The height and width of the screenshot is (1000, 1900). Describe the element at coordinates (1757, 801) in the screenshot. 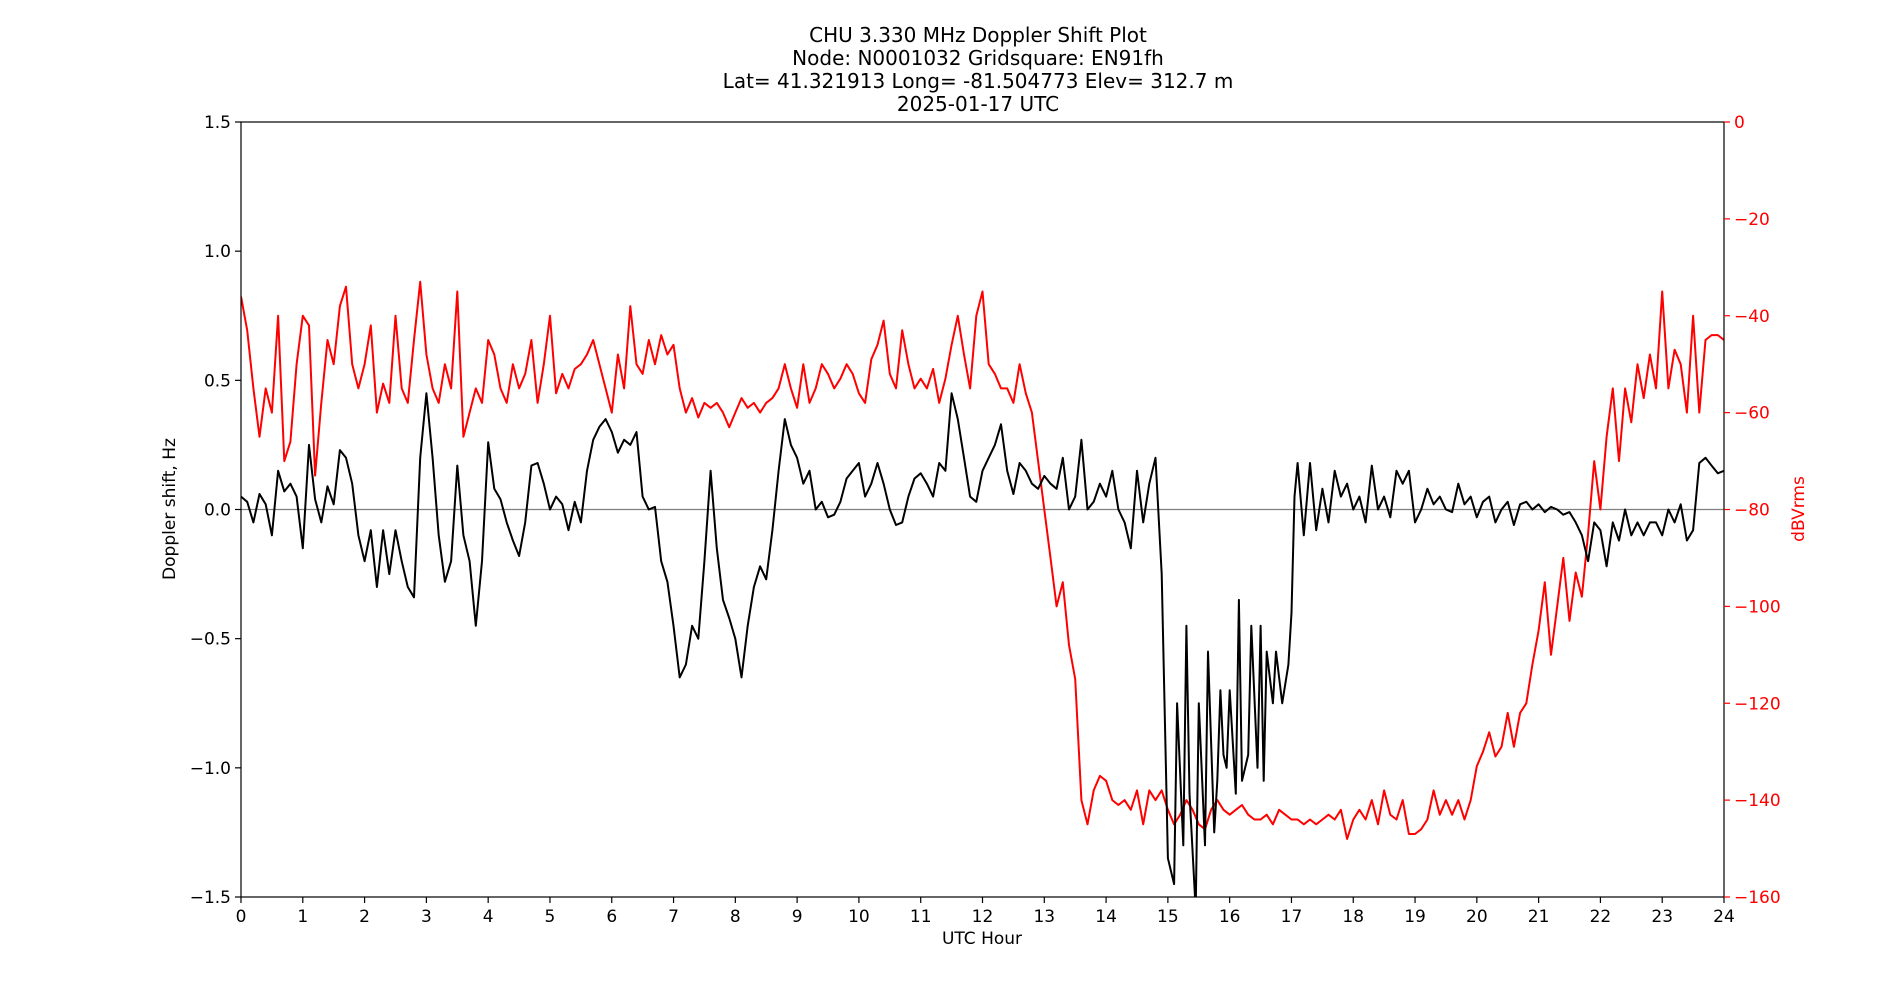

I see `y-right-tick-label: −140` at that location.